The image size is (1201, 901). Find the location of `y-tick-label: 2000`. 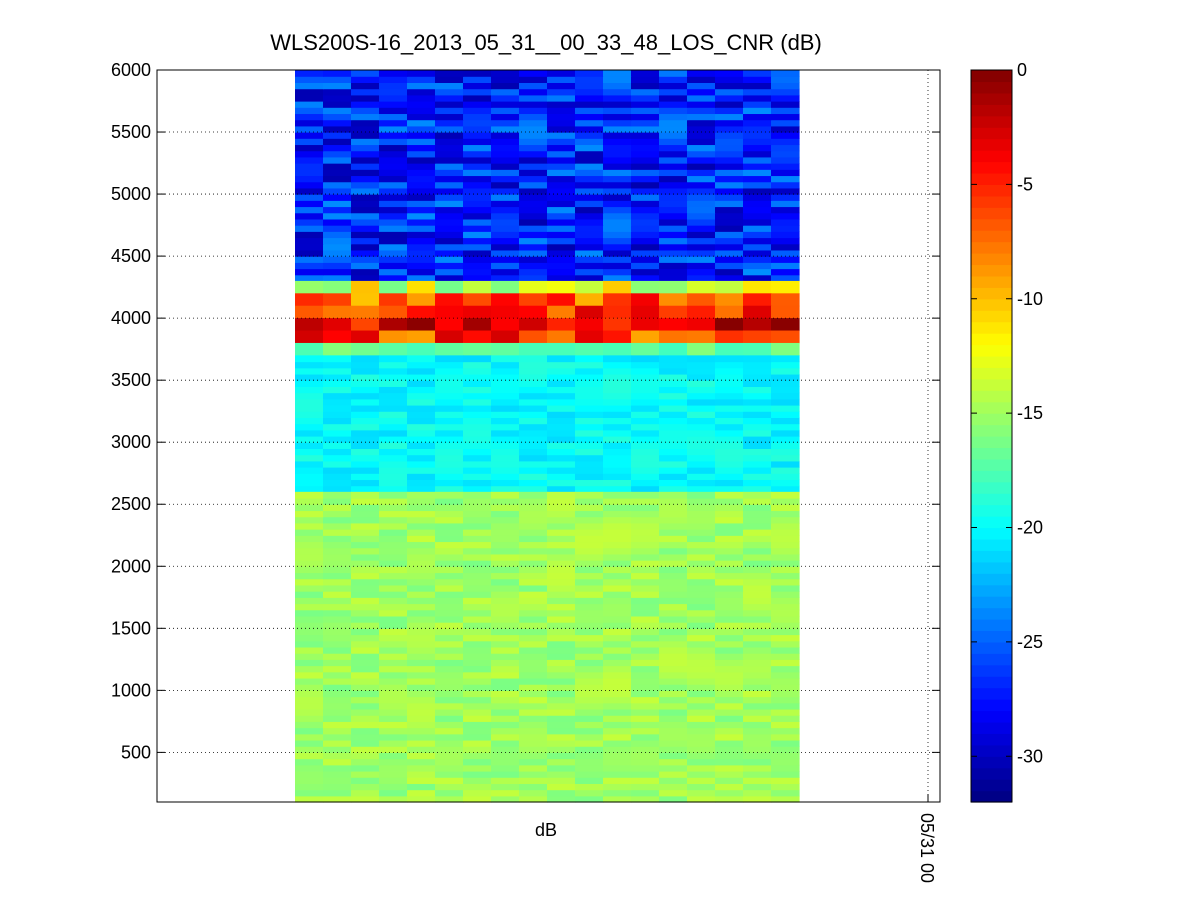

y-tick-label: 2000 is located at coordinates (131, 566).